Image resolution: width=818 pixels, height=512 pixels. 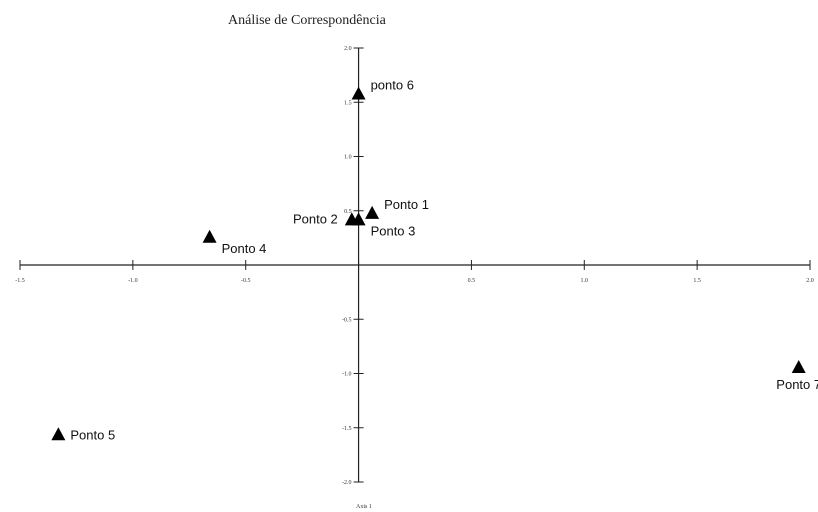 I want to click on point-label: Ponto 3, so click(x=393, y=230).